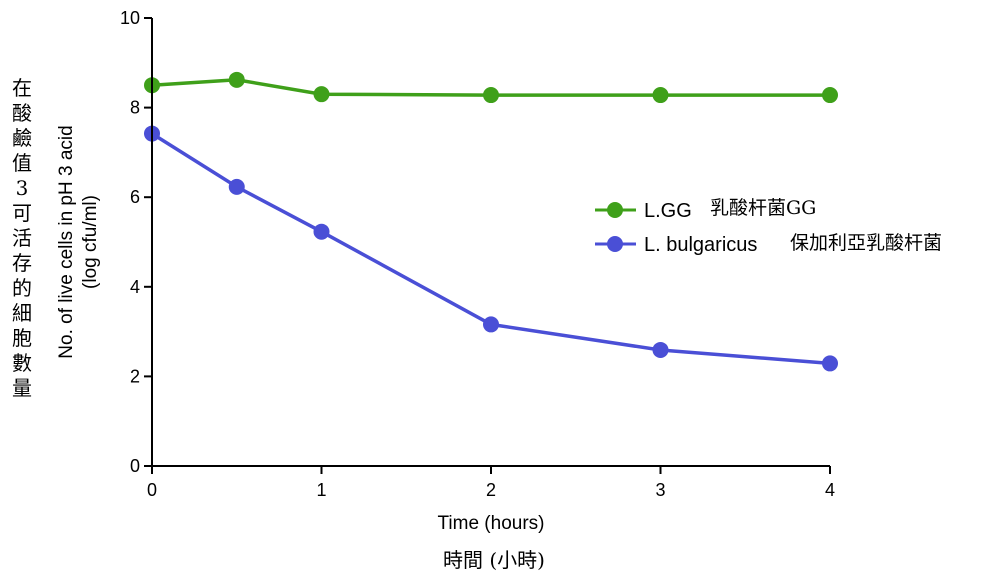  What do you see at coordinates (22, 138) in the screenshot?
I see `y-axis-title-cjk-char: 鹼` at bounding box center [22, 138].